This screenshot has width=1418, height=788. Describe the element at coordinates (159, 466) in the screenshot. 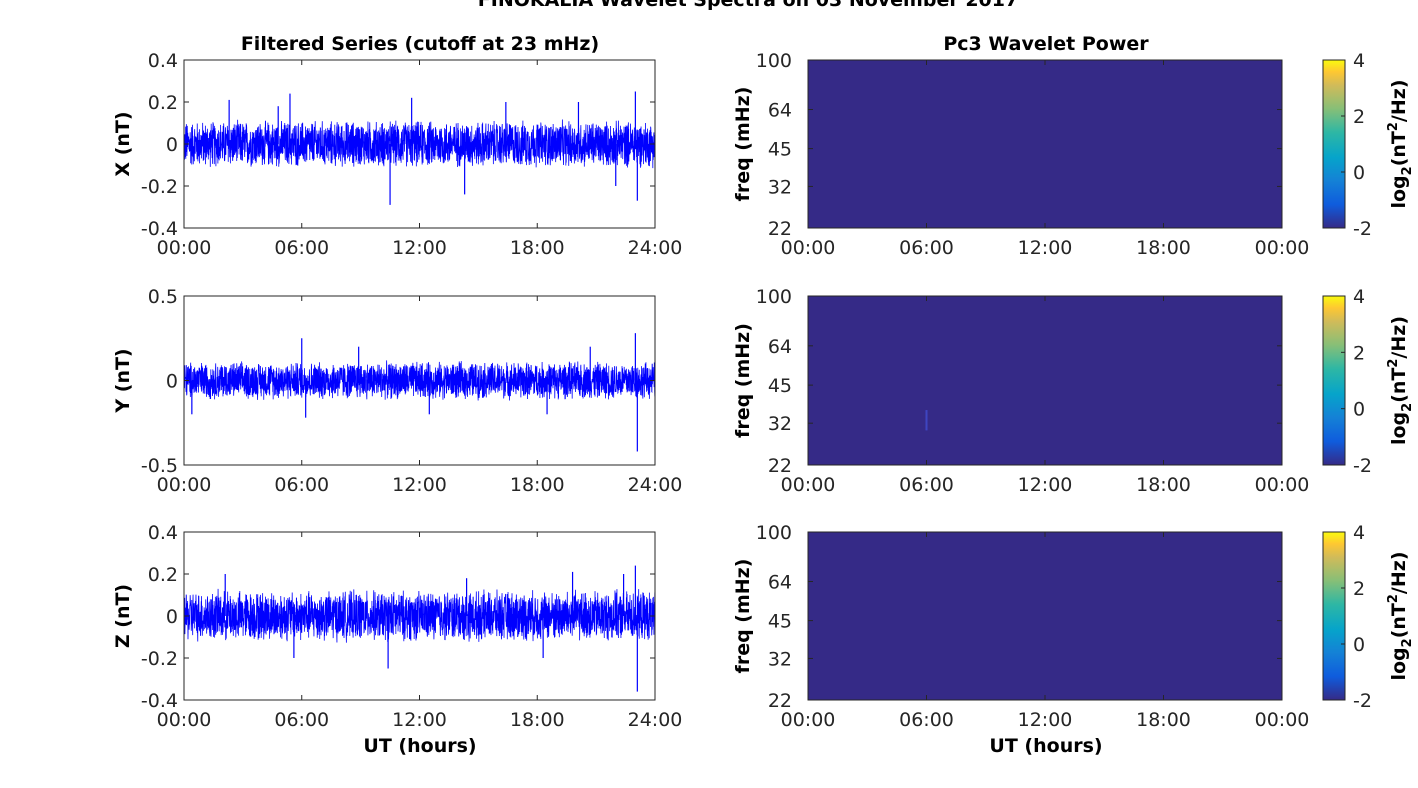

I see `y-tick-label: -0.5` at that location.